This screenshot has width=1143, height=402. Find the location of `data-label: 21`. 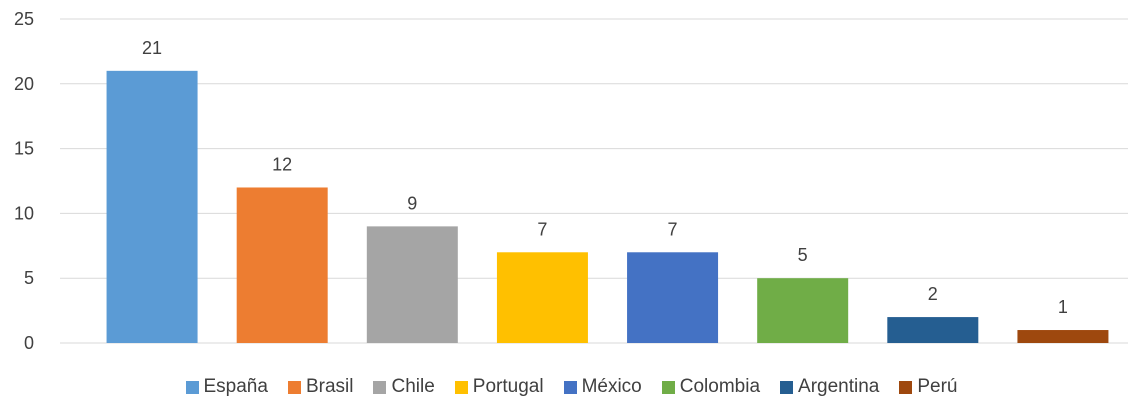

data-label: 21 is located at coordinates (152, 48).